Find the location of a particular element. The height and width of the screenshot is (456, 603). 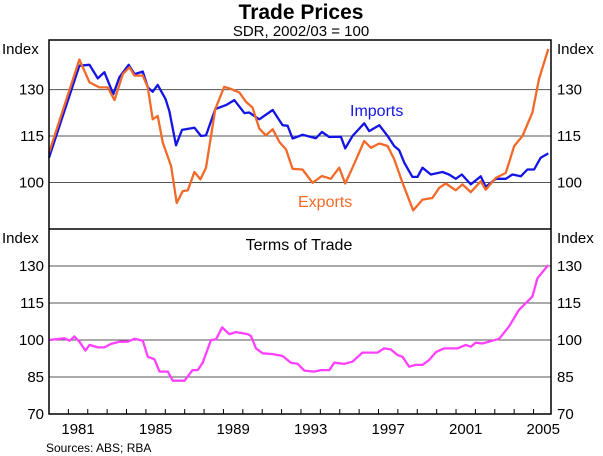

imports-series-label: Imports is located at coordinates (376, 111).